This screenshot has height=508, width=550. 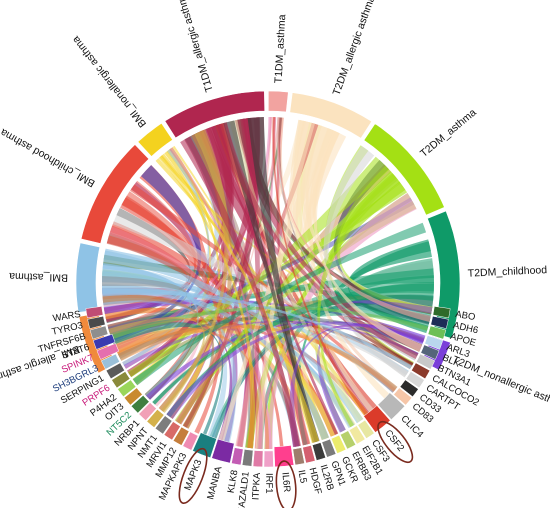 What do you see at coordinates (395, 442) in the screenshot?
I see `highlight-ring-csf2` at bounding box center [395, 442].